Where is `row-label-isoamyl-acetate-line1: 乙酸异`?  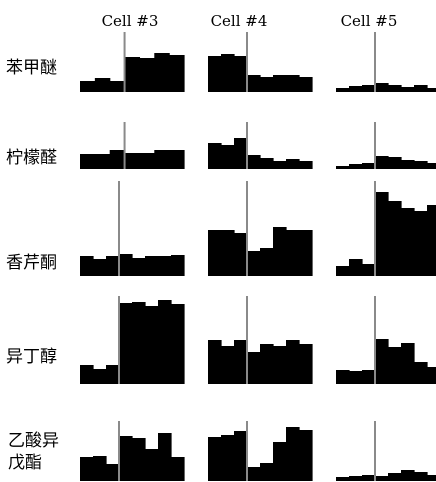 row-label-isoamyl-acetate-line1: 乙酸异 is located at coordinates (33, 441).